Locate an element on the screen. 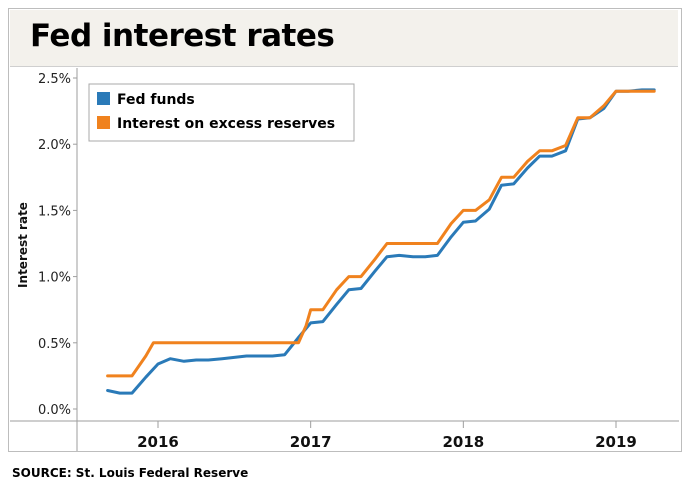  y-tick-label: 1.0% is located at coordinates (54, 278).